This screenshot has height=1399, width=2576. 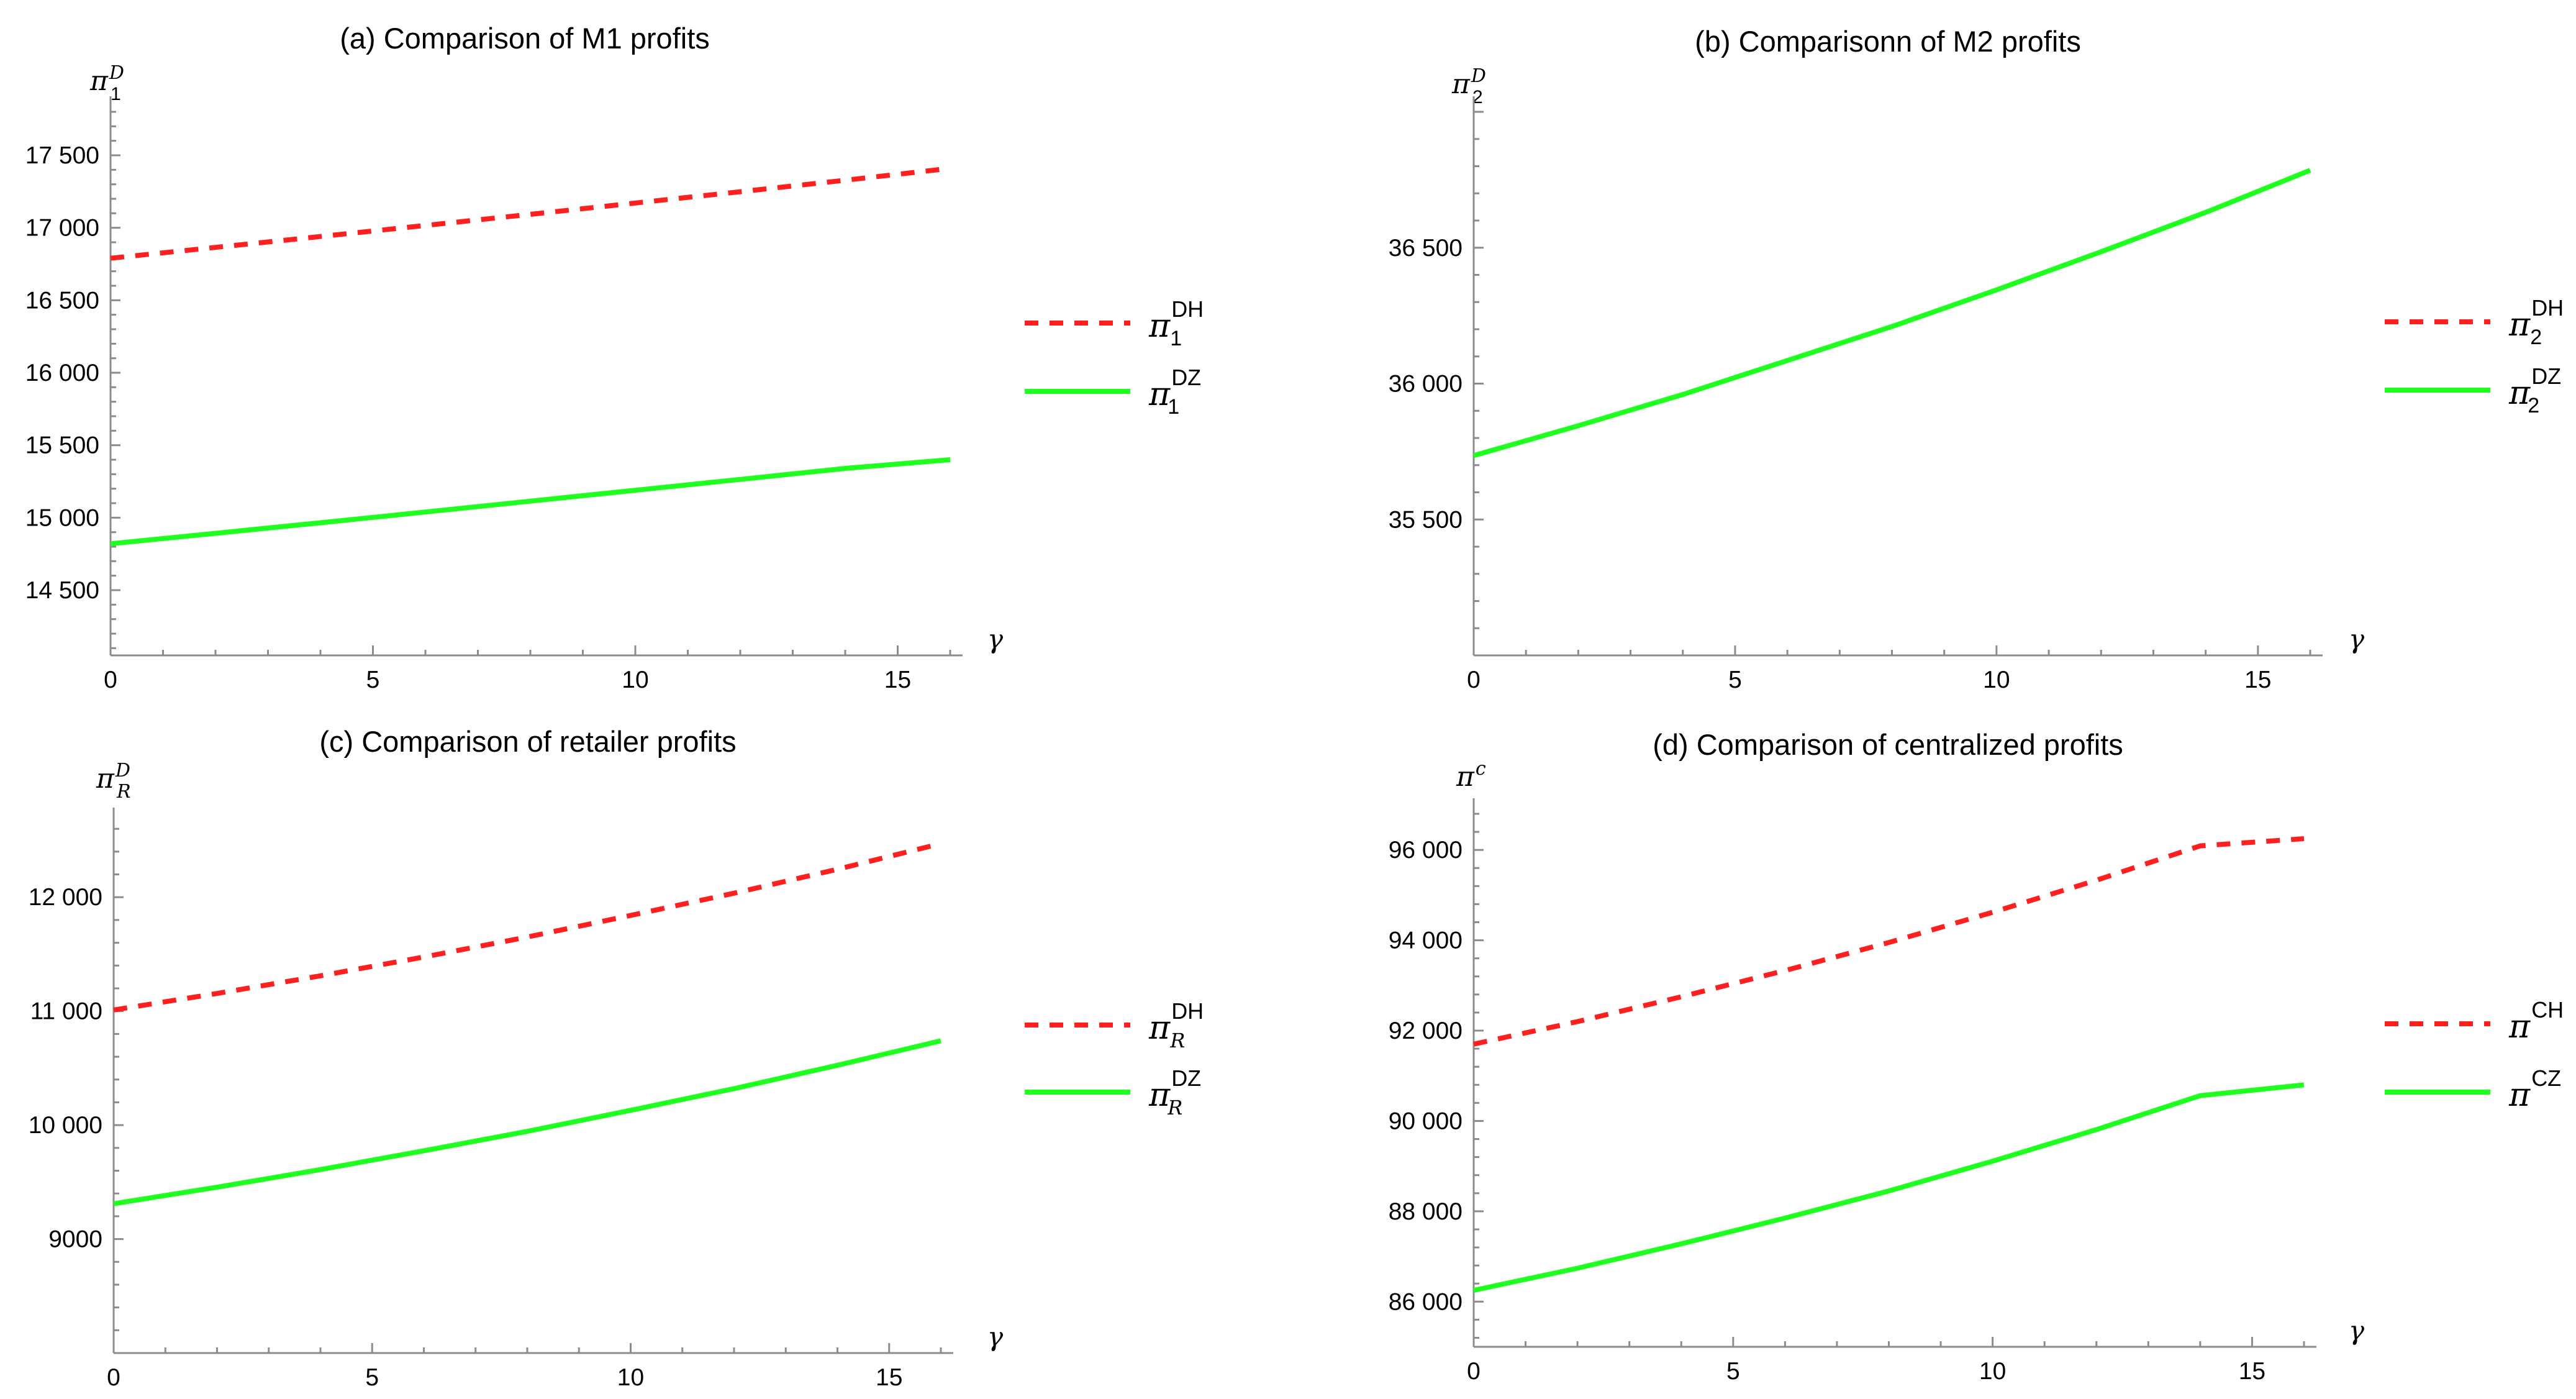 I want to click on legend-label-cz: πCZ, so click(x=2534, y=1089).